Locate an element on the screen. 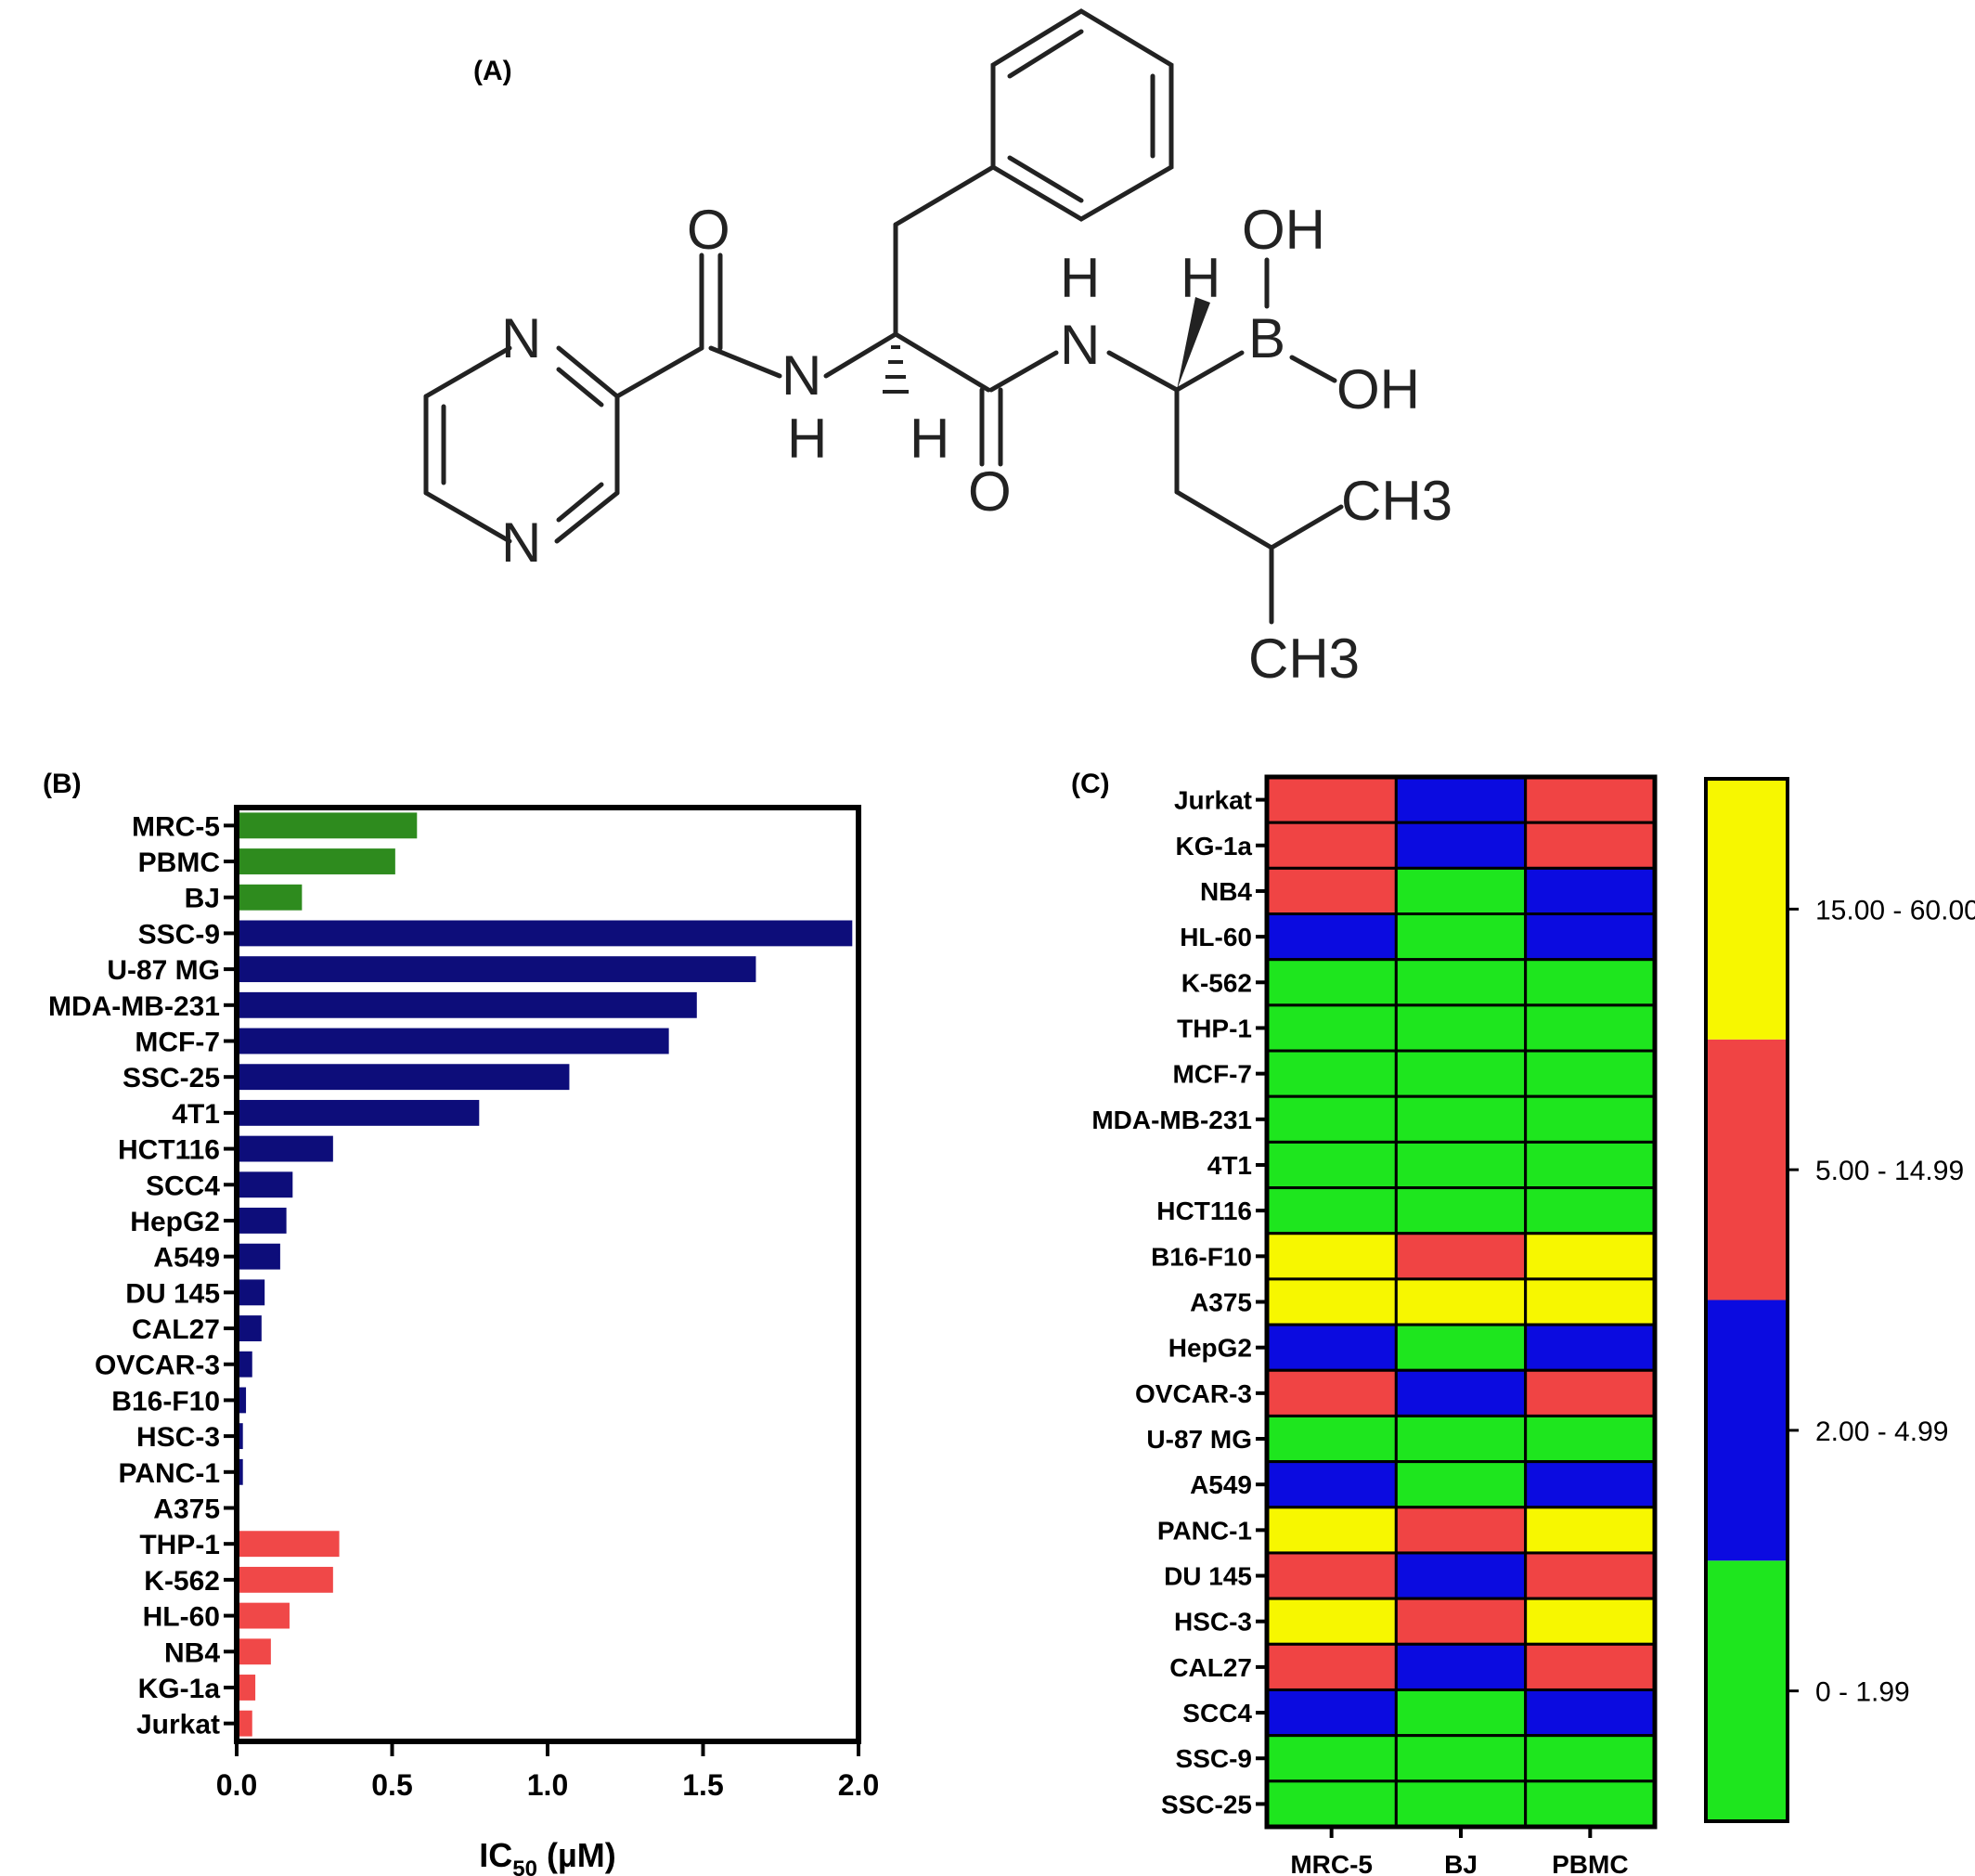  legend-frame is located at coordinates (1747, 1300).